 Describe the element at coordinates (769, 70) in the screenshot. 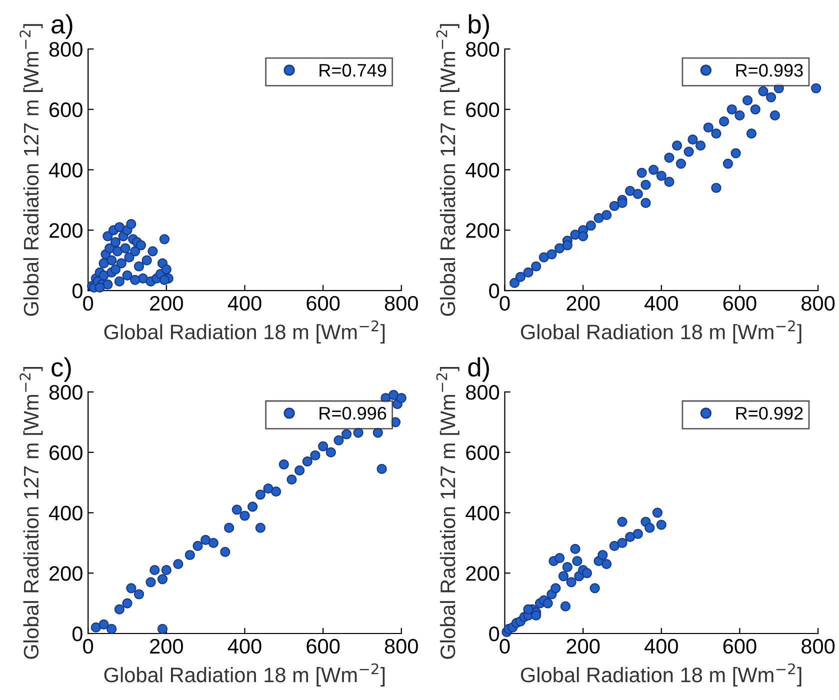

I see `legend-label: R=0.993` at that location.